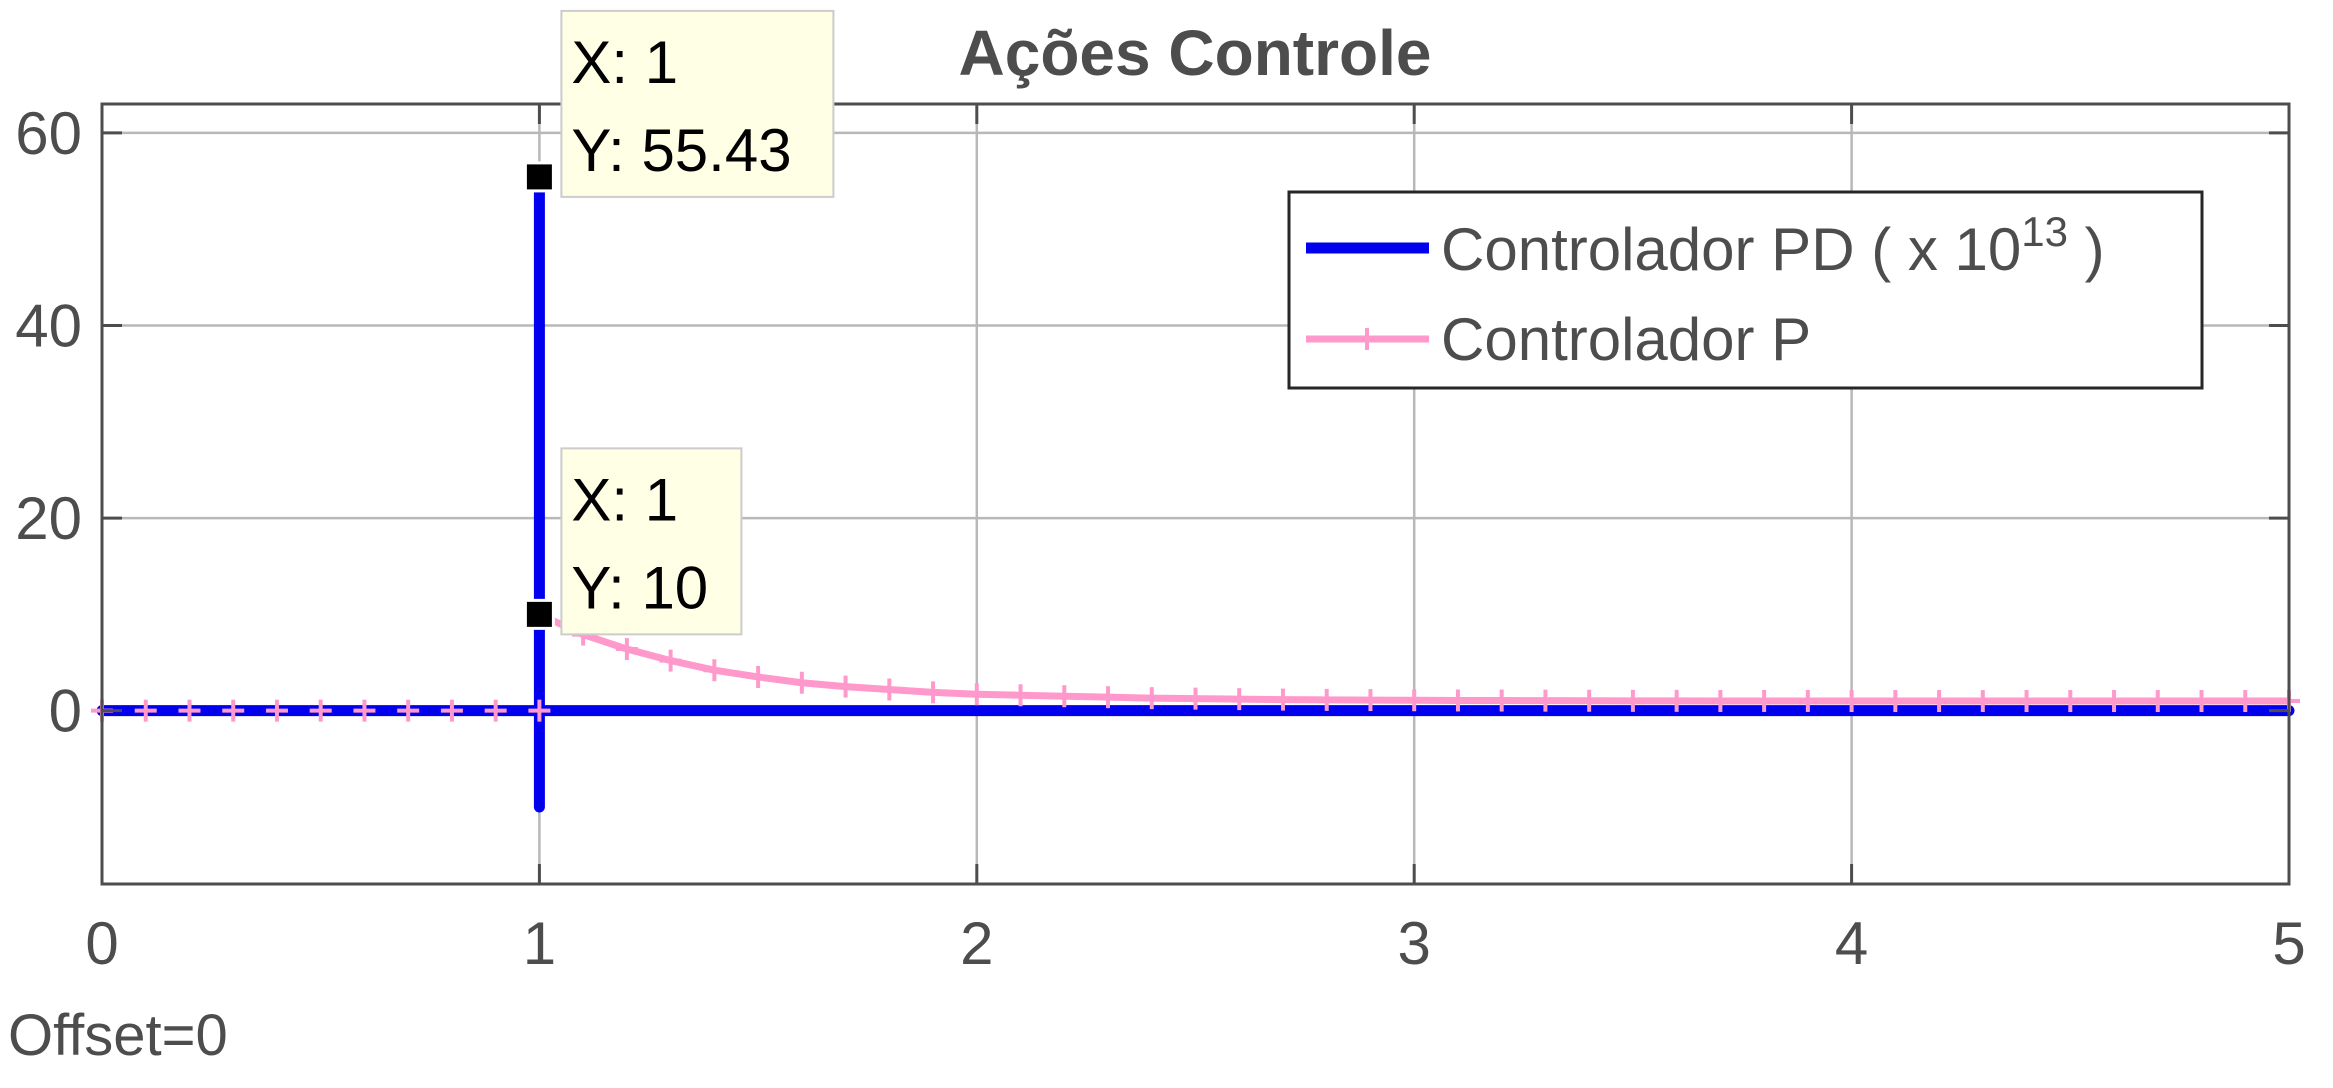 Image resolution: width=2333 pixels, height=1088 pixels. Describe the element at coordinates (65, 711) in the screenshot. I see `y-tick-label-0: 0` at that location.